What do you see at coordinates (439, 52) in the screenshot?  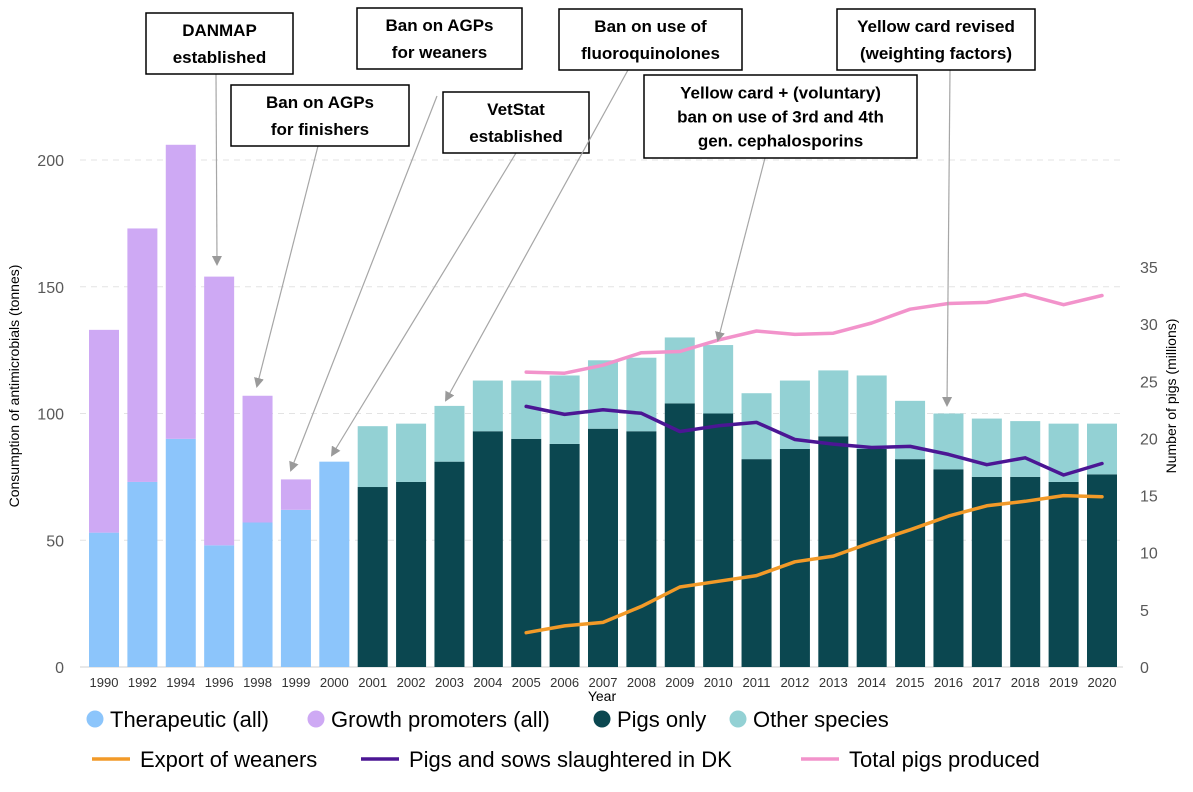 I see `annotation-text: for weaners` at bounding box center [439, 52].